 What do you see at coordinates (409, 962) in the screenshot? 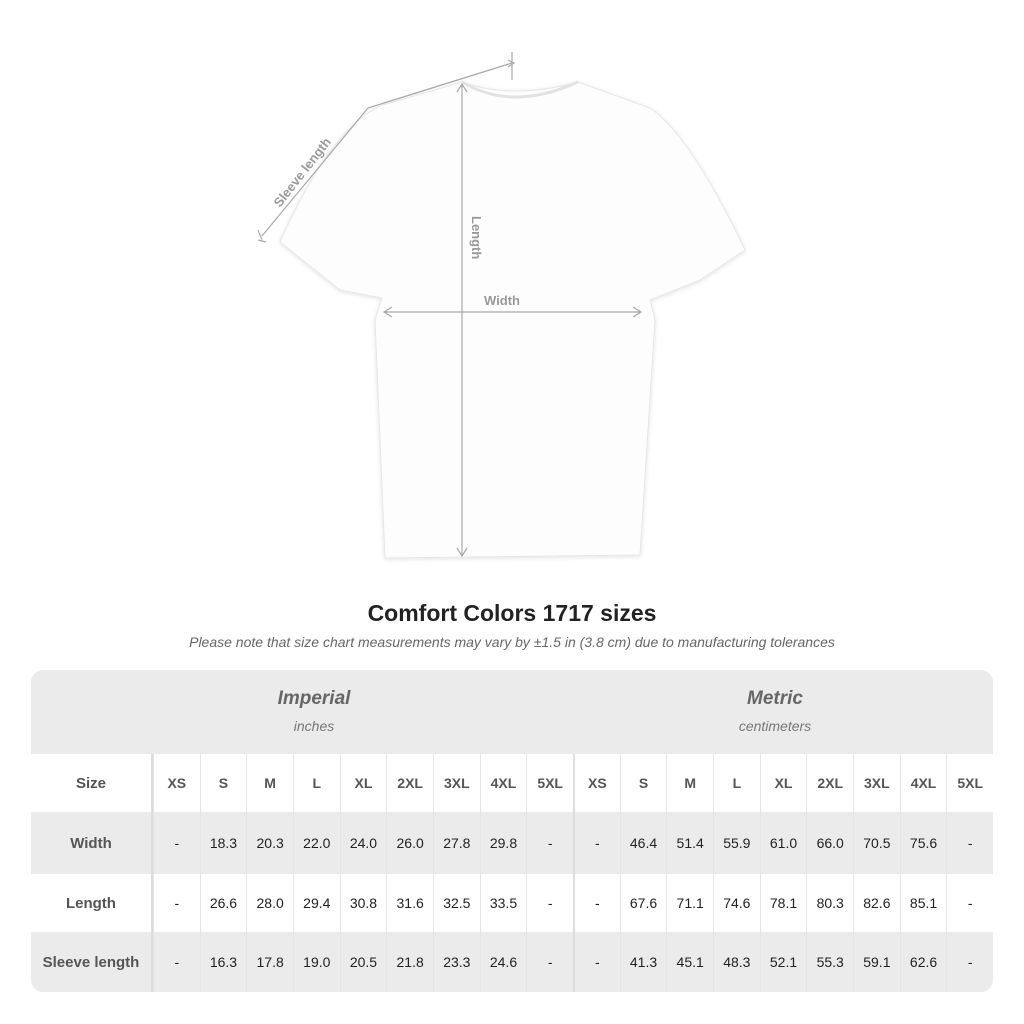
I see `imperial-cell: 21.8` at bounding box center [409, 962].